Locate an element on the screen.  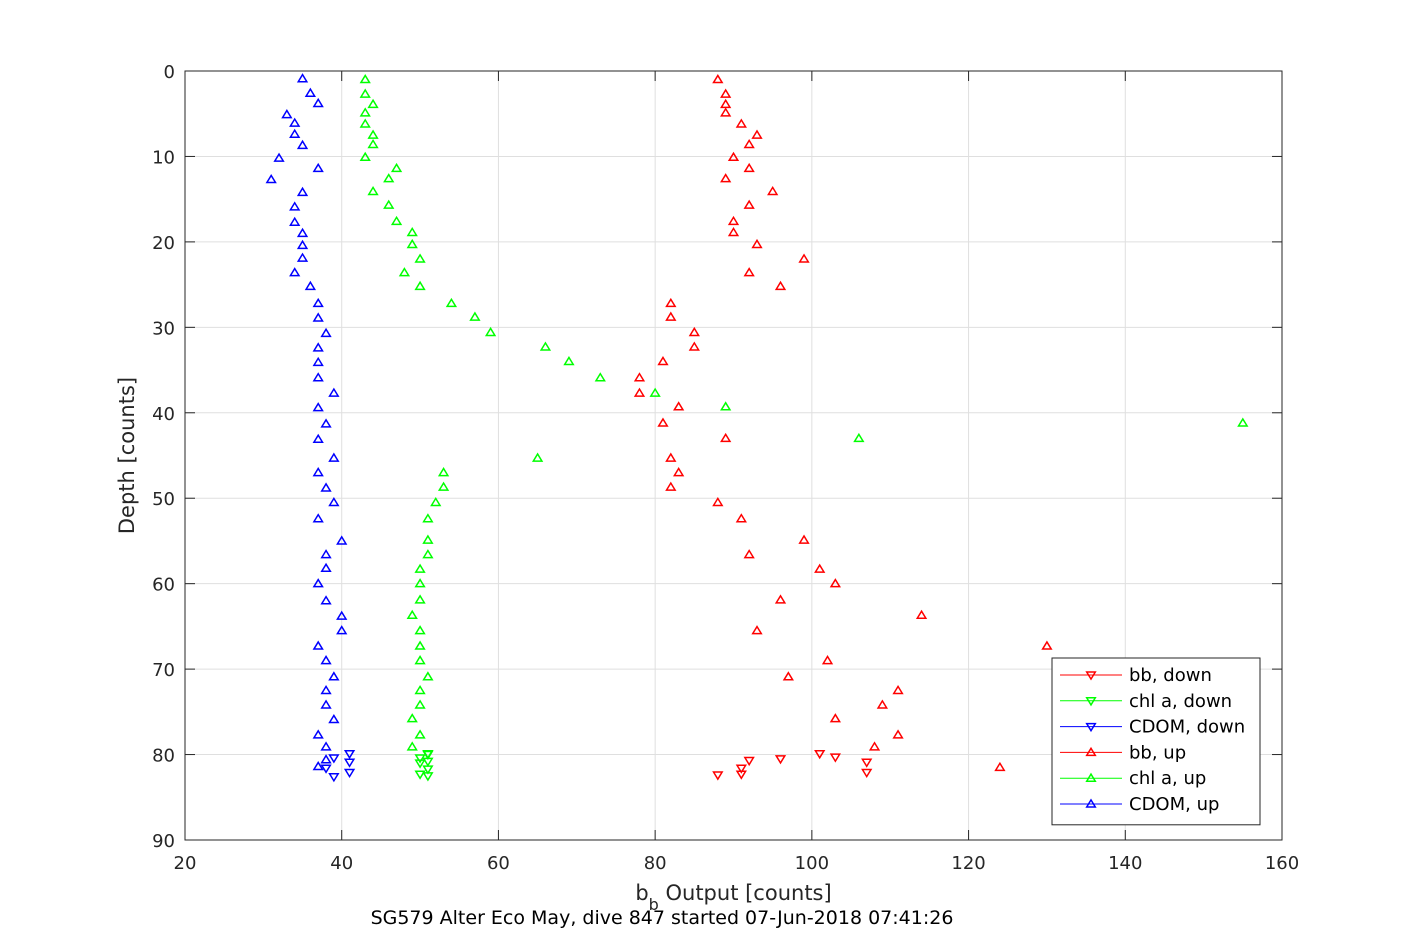
legend-entry: bb, down is located at coordinates (1170, 675).